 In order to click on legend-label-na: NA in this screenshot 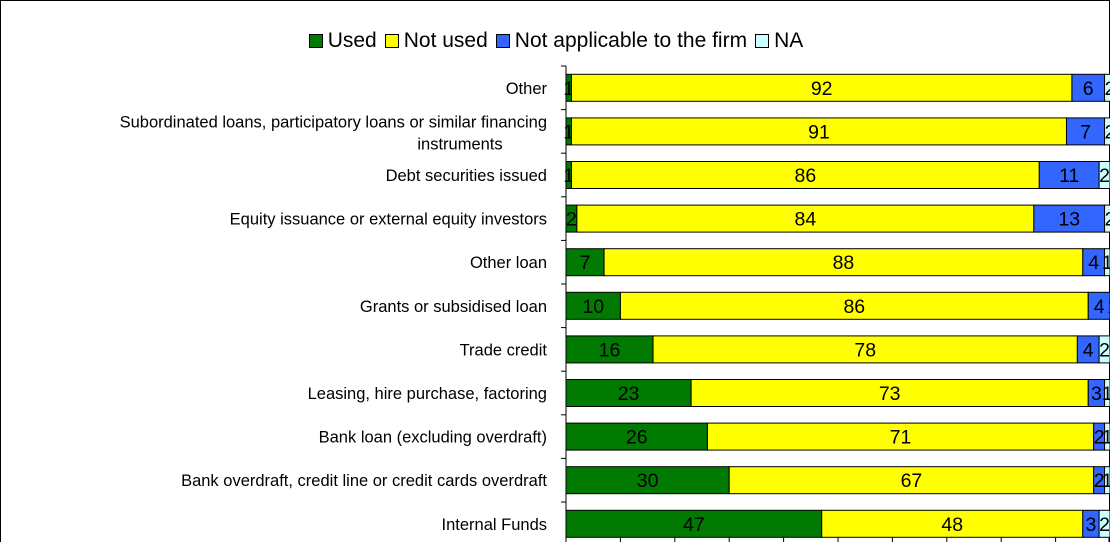, I will do `click(789, 40)`.